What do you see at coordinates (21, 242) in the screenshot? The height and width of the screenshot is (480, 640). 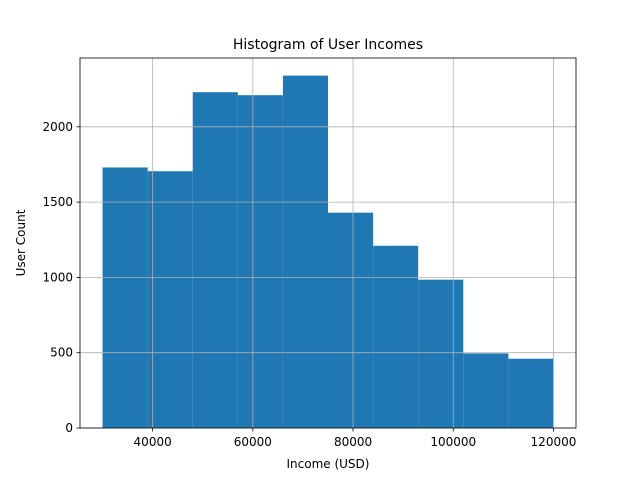 I see `y-axis-label: User Count` at bounding box center [21, 242].